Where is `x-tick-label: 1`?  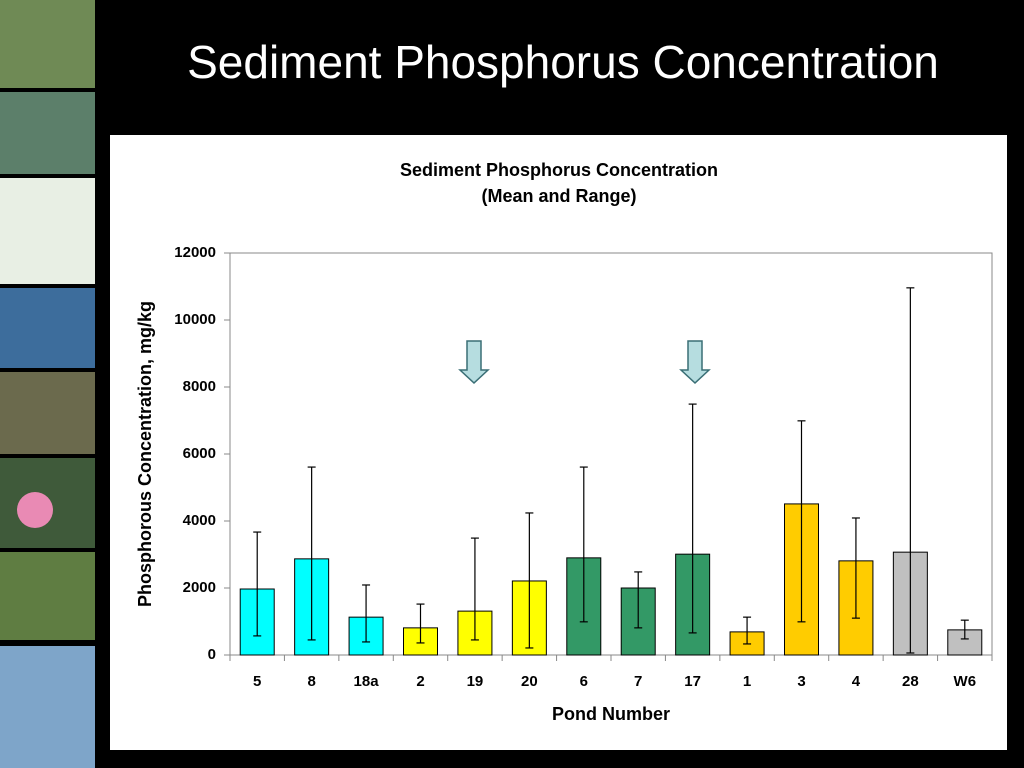
x-tick-label: 1 is located at coordinates (747, 681).